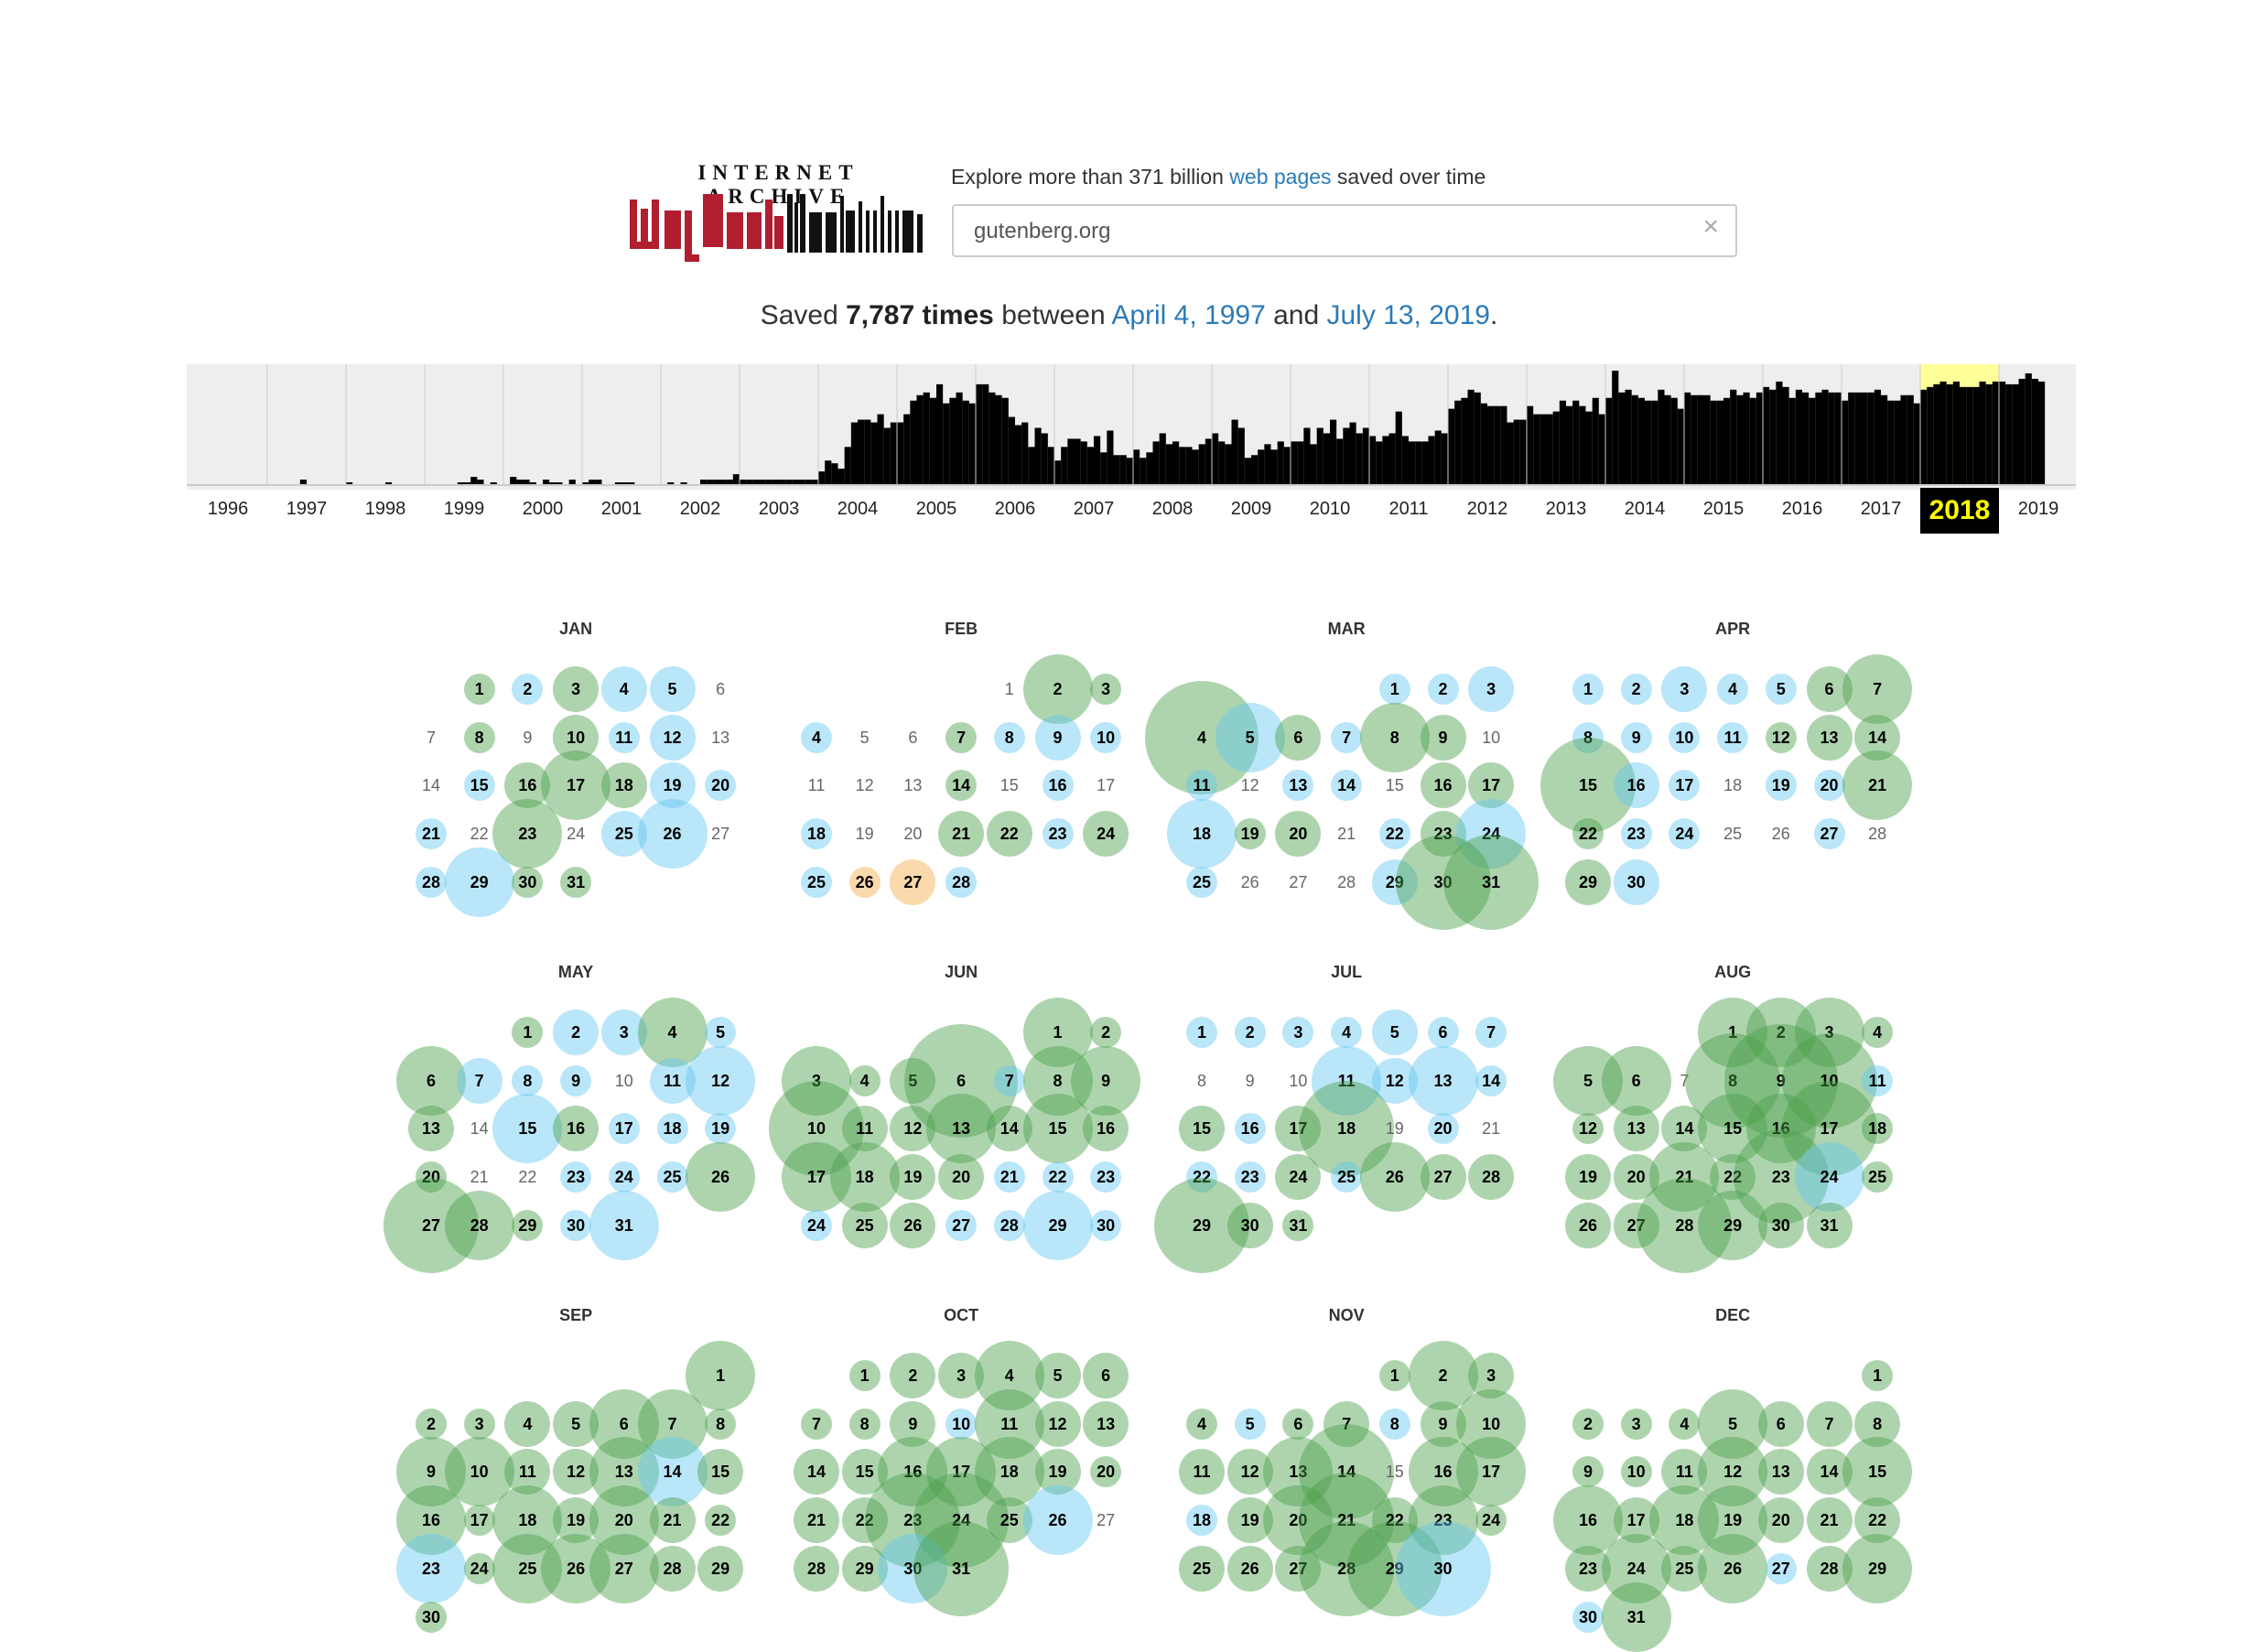  What do you see at coordinates (385, 509) in the screenshot?
I see `year-label: 1998` at bounding box center [385, 509].